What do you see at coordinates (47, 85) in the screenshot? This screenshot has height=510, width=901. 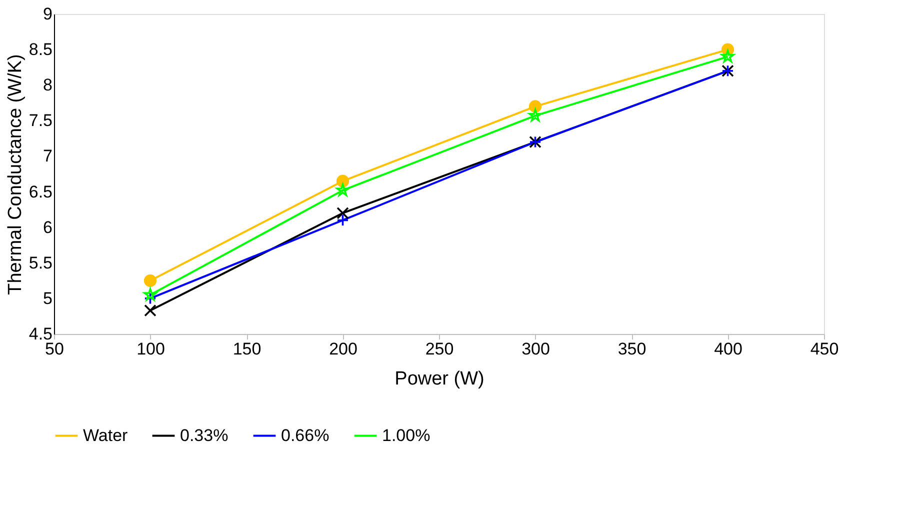 I see `y-tick-label: 8` at bounding box center [47, 85].